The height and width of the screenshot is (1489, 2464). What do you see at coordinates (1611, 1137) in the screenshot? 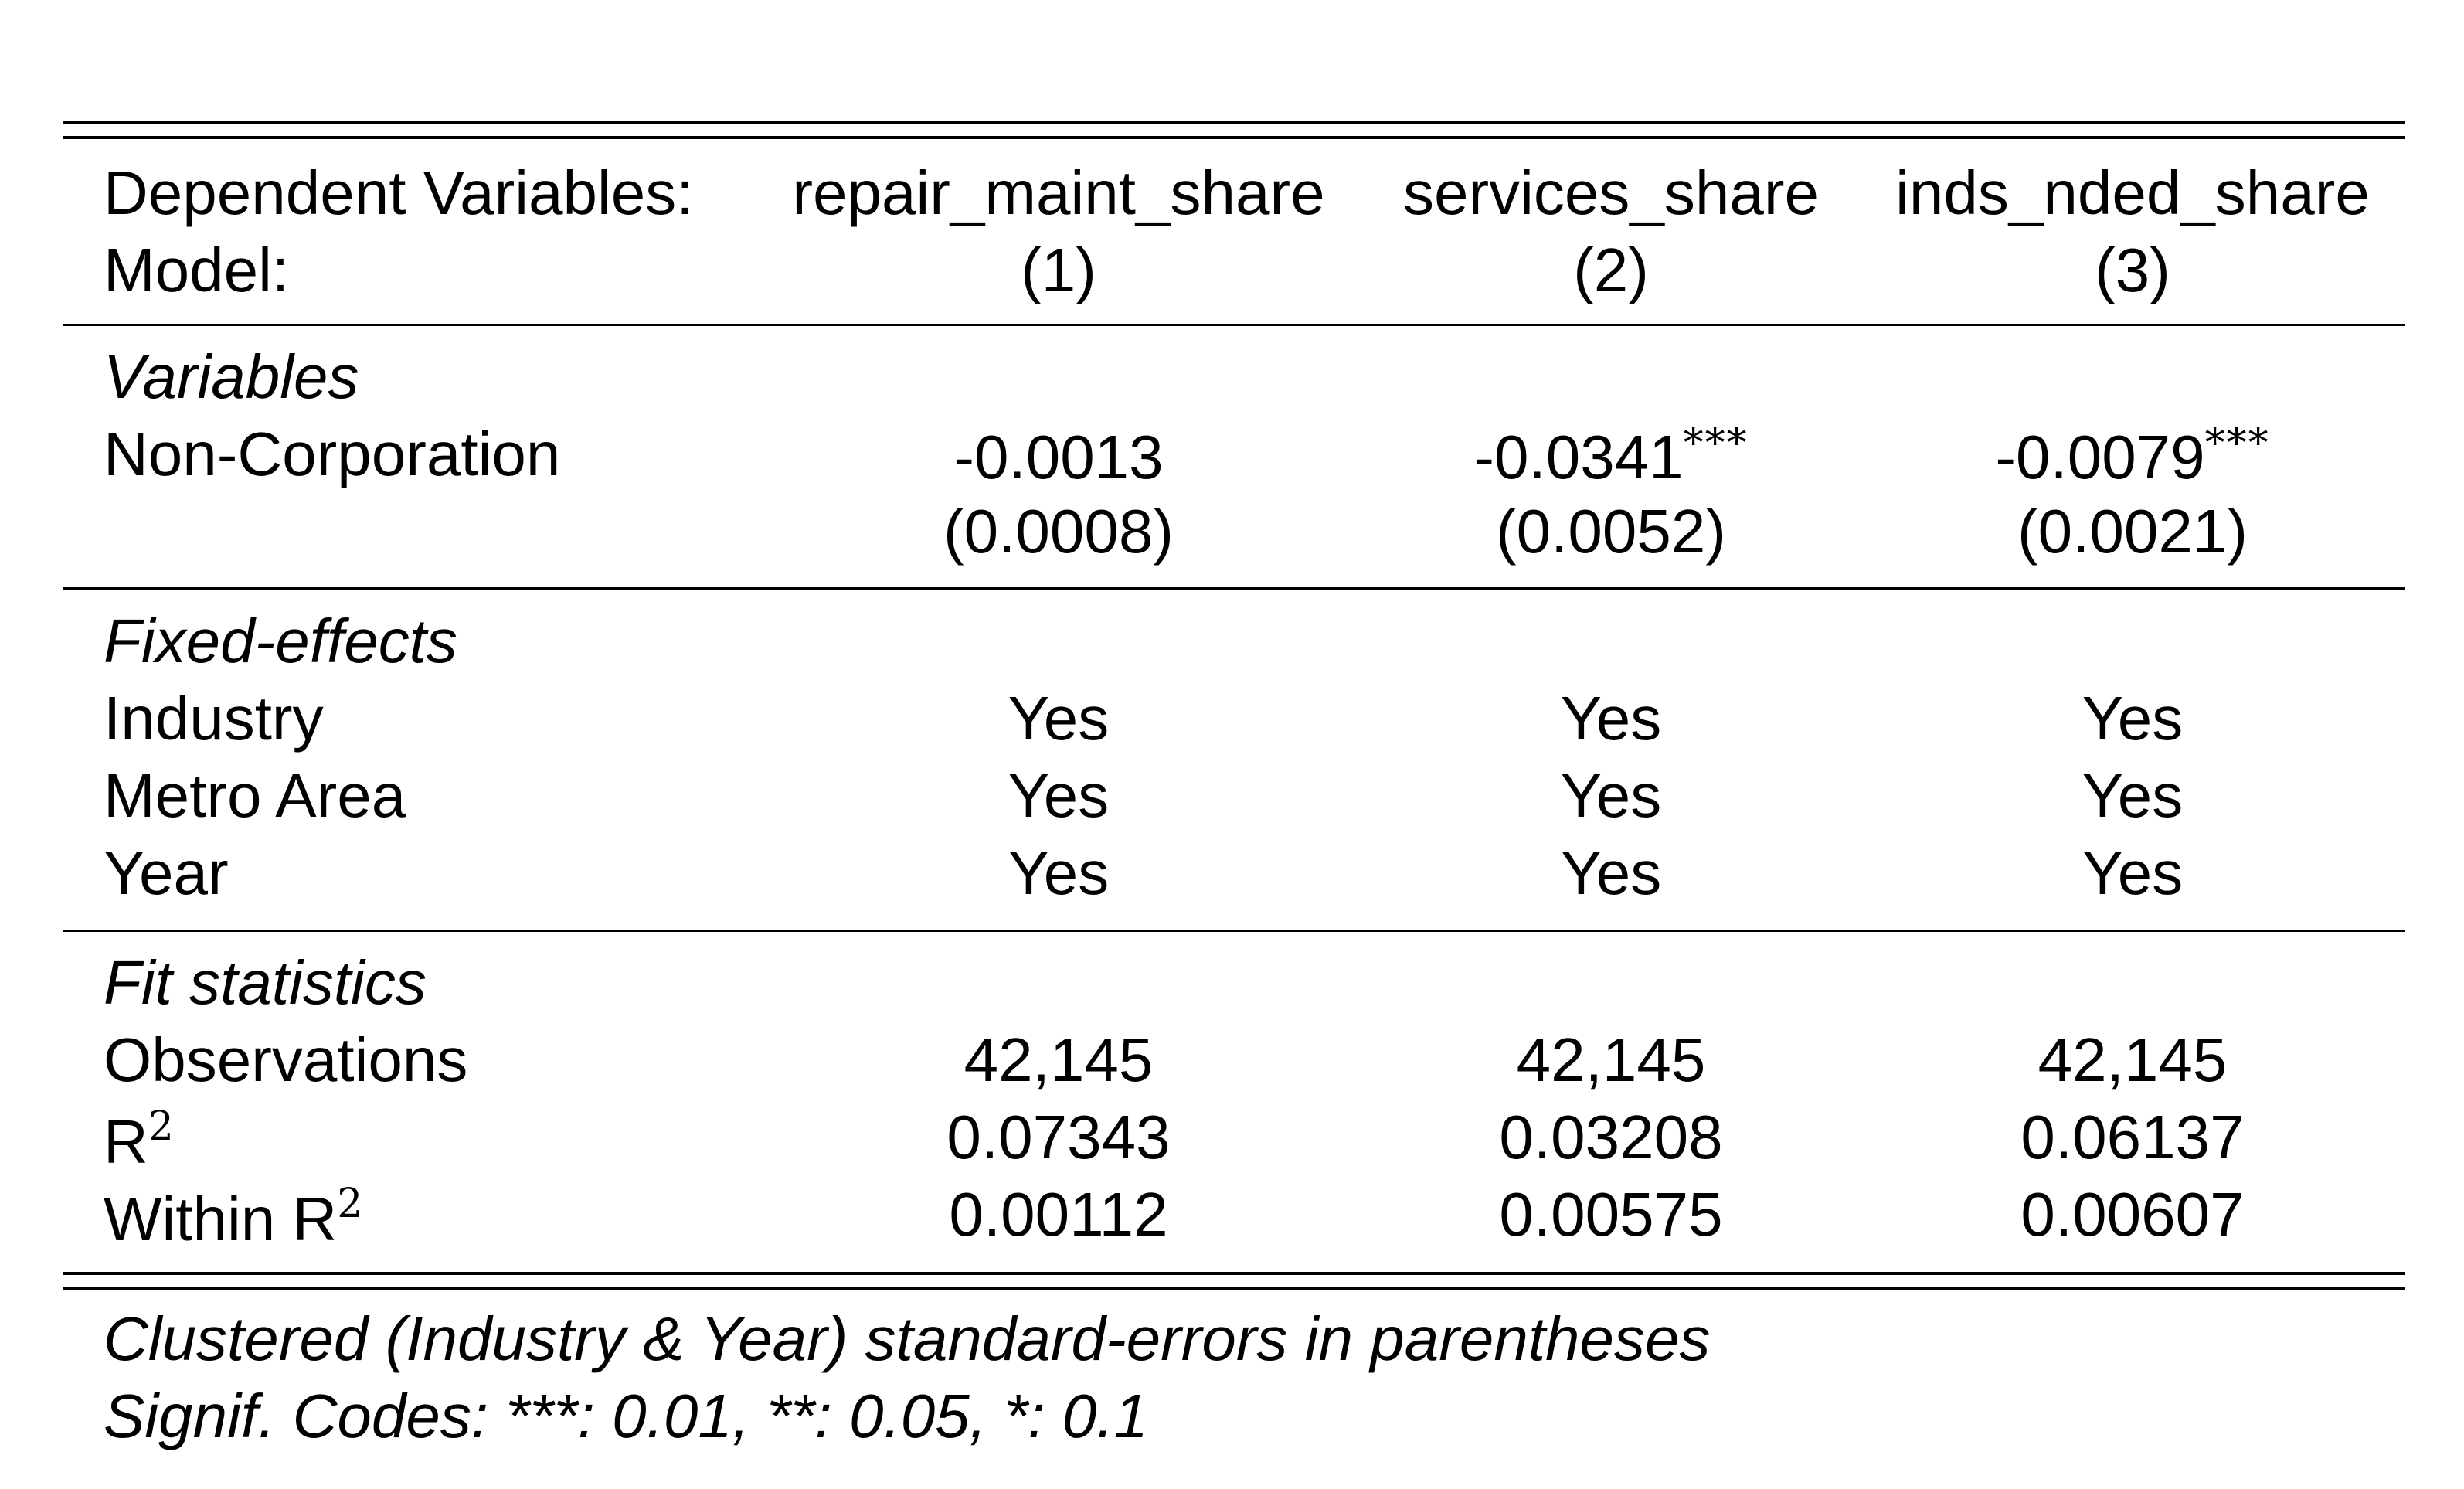
I see `r2-col-2: 0.03208` at bounding box center [1611, 1137].